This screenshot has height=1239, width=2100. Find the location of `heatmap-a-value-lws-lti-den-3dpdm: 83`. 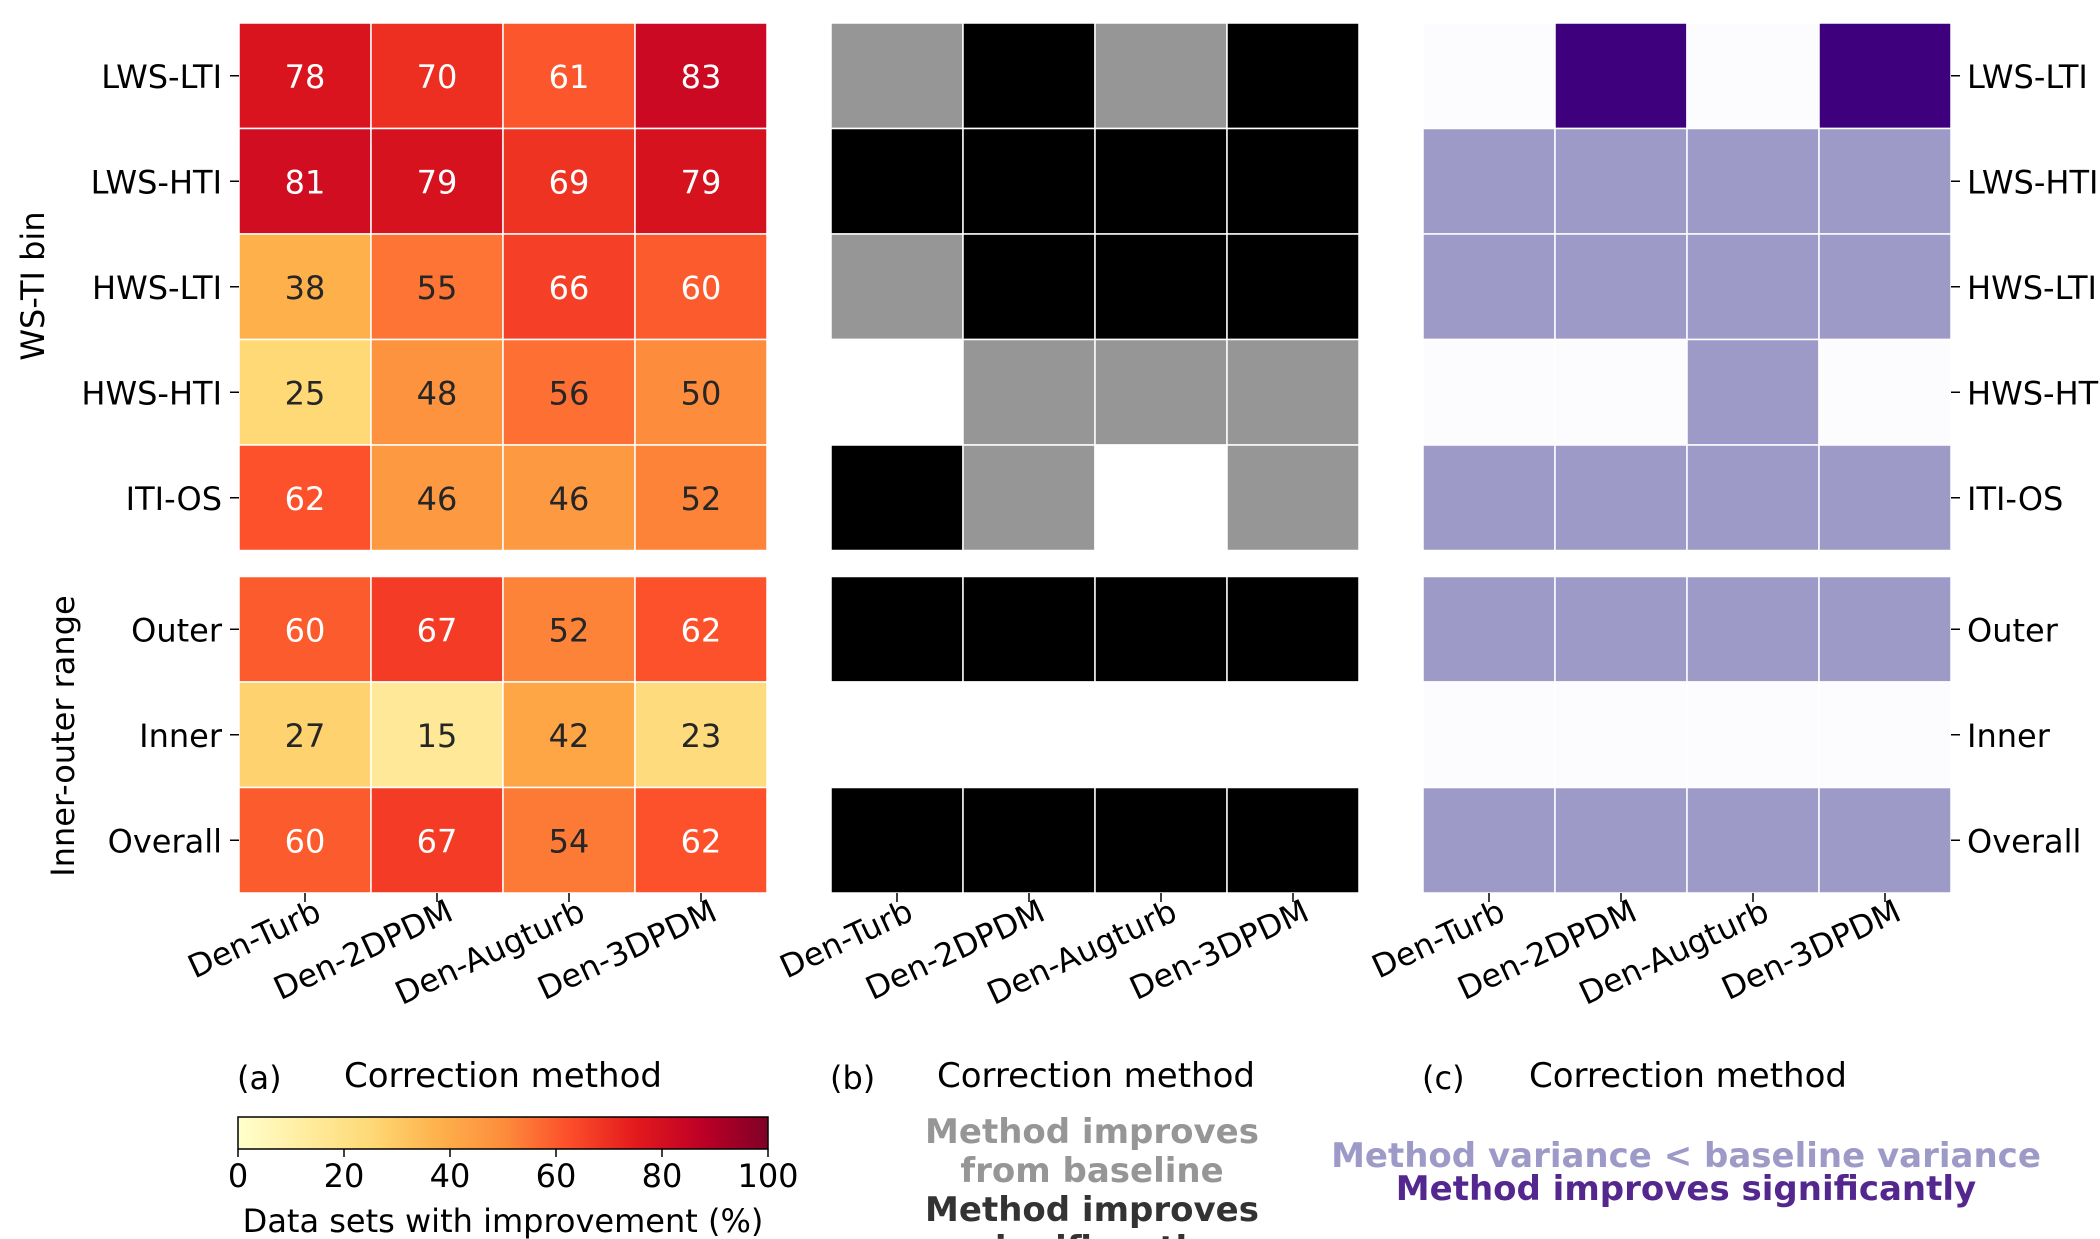

heatmap-a-value-lws-lti-den-3dpdm: 83 is located at coordinates (701, 77).